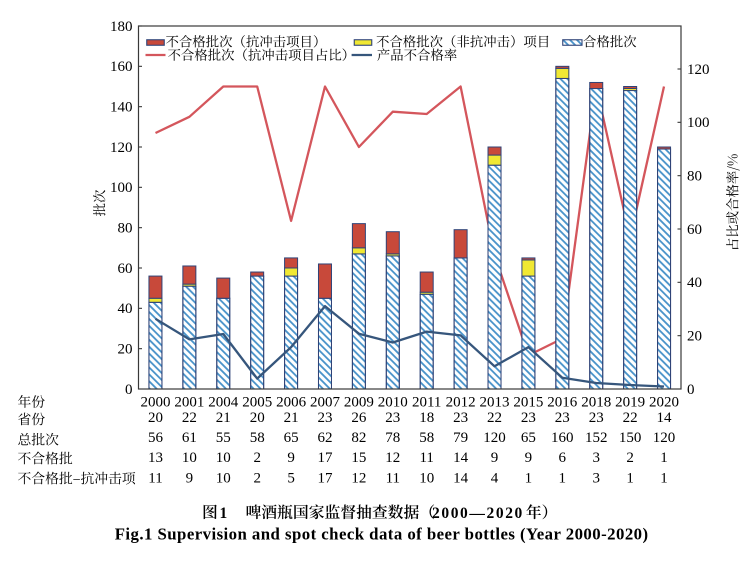 The image size is (750, 563). What do you see at coordinates (426, 403) in the screenshot?
I see `svg-text: 2011` at bounding box center [426, 403].